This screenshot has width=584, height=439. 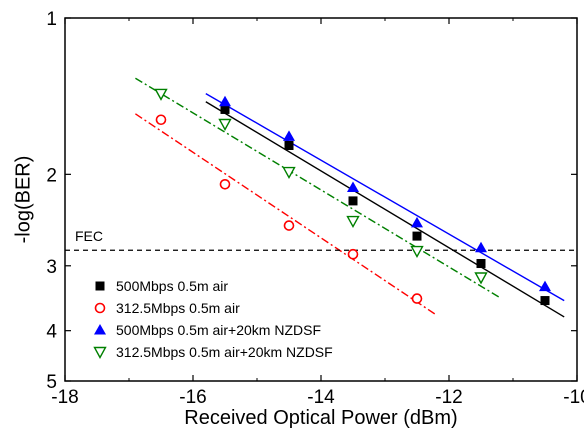 What do you see at coordinates (192, 397) in the screenshot?
I see `x-tick-label: -16` at bounding box center [192, 397].